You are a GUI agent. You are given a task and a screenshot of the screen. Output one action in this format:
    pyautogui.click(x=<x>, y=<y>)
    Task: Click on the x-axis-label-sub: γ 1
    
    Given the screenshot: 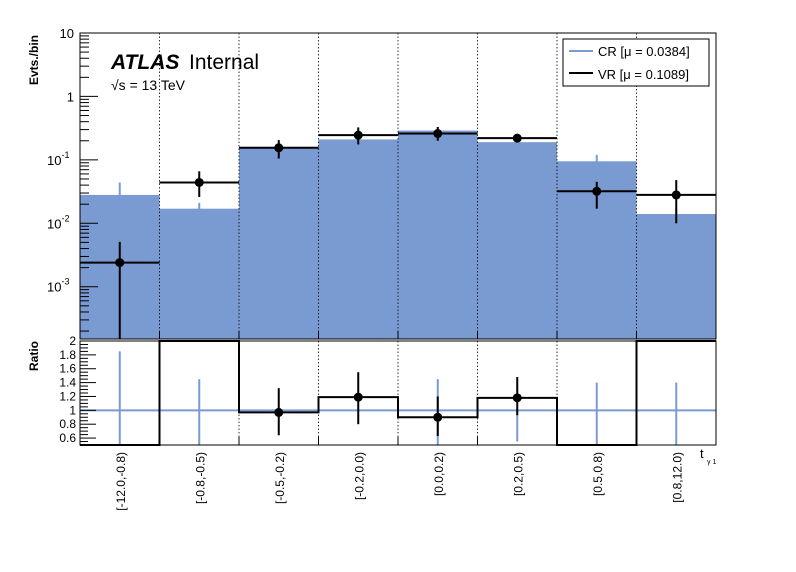 What is the action you would take?
    pyautogui.click(x=711, y=462)
    